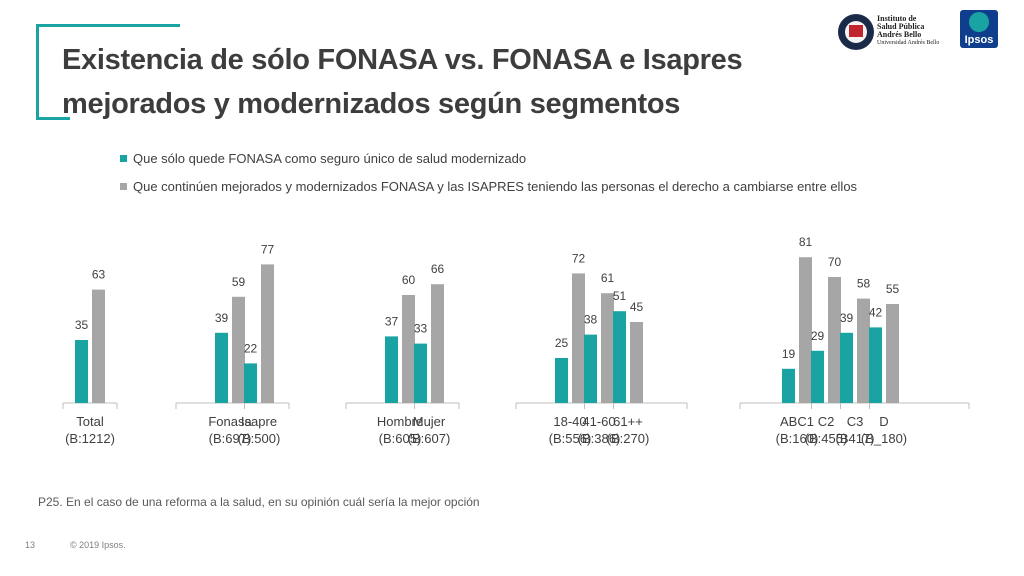  I want to click on data-label: 70, so click(835, 262).